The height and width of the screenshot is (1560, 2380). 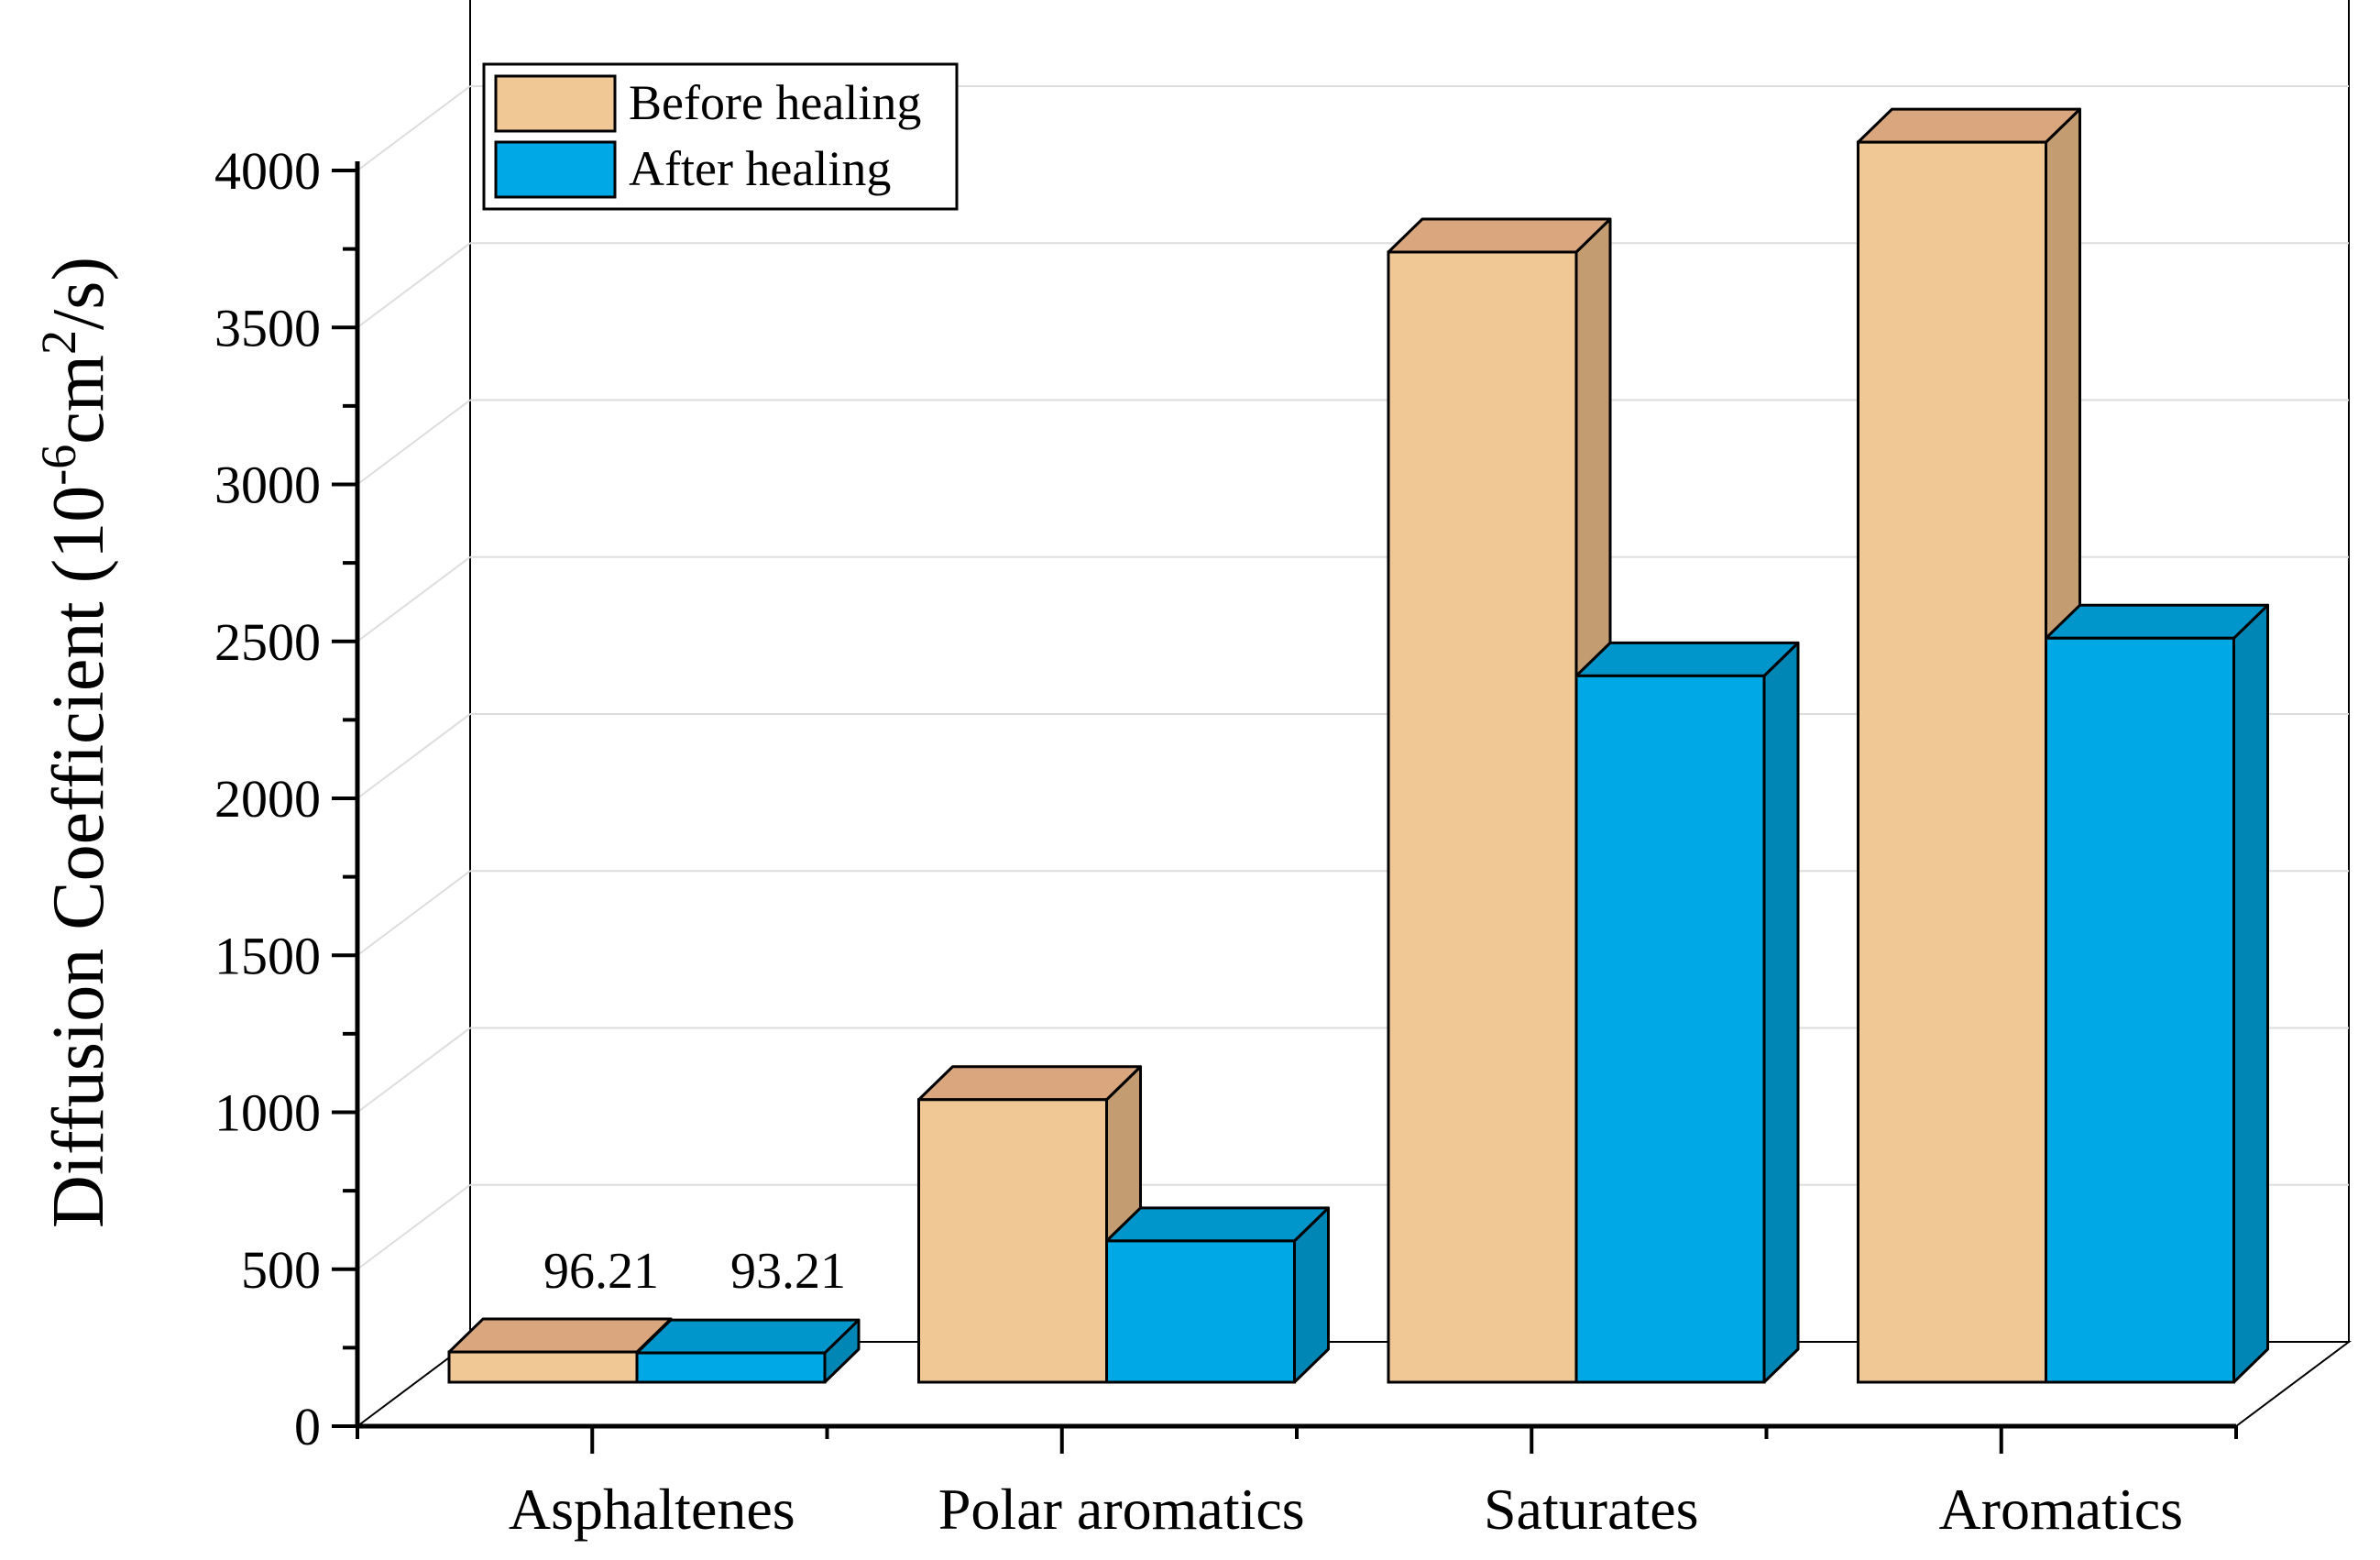 I want to click on y-tick-label: 4000, so click(x=267, y=171).